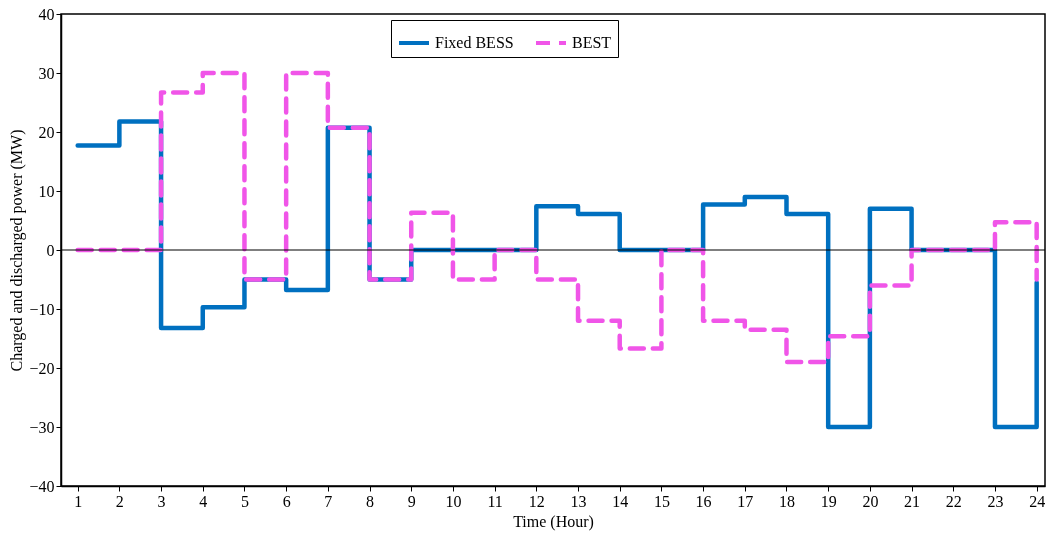 Image resolution: width=1050 pixels, height=533 pixels. What do you see at coordinates (703, 501) in the screenshot?
I see `x-tick-label: 16` at bounding box center [703, 501].